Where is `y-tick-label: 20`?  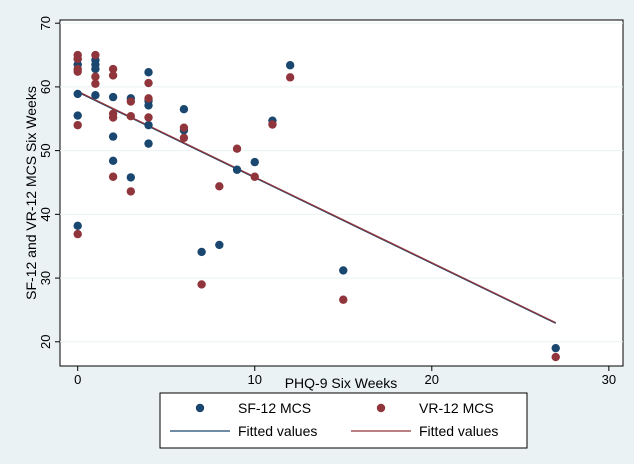 y-tick-label: 20 is located at coordinates (45, 342).